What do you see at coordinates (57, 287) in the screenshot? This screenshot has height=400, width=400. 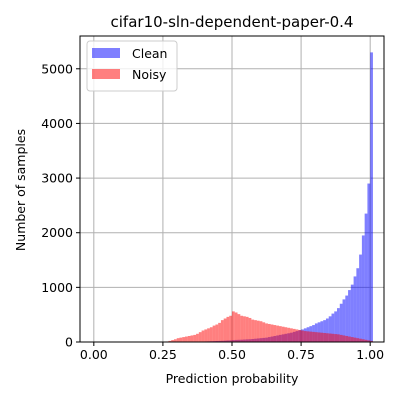 I see `y-tick-label: 1000` at bounding box center [57, 287].